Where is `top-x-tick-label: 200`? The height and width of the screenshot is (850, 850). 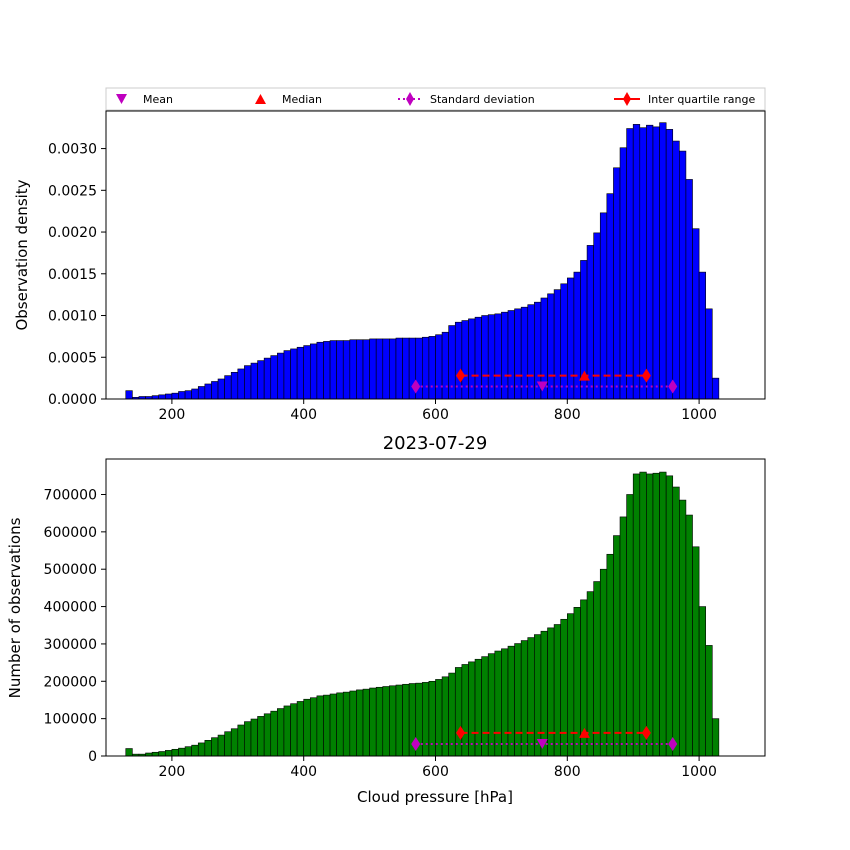
top-x-tick-label: 200 is located at coordinates (172, 415).